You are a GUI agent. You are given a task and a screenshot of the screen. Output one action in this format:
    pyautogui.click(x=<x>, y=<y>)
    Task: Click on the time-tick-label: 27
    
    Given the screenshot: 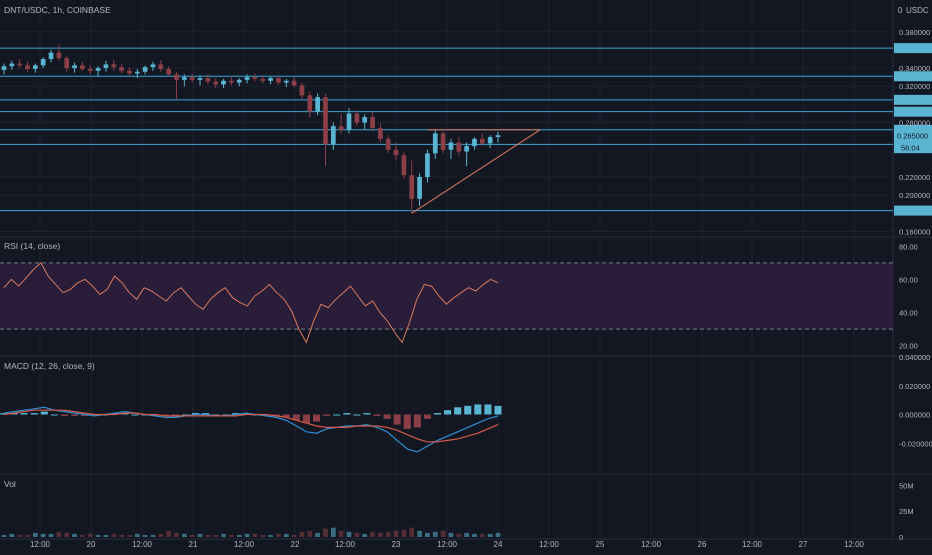 What is the action you would take?
    pyautogui.click(x=803, y=544)
    